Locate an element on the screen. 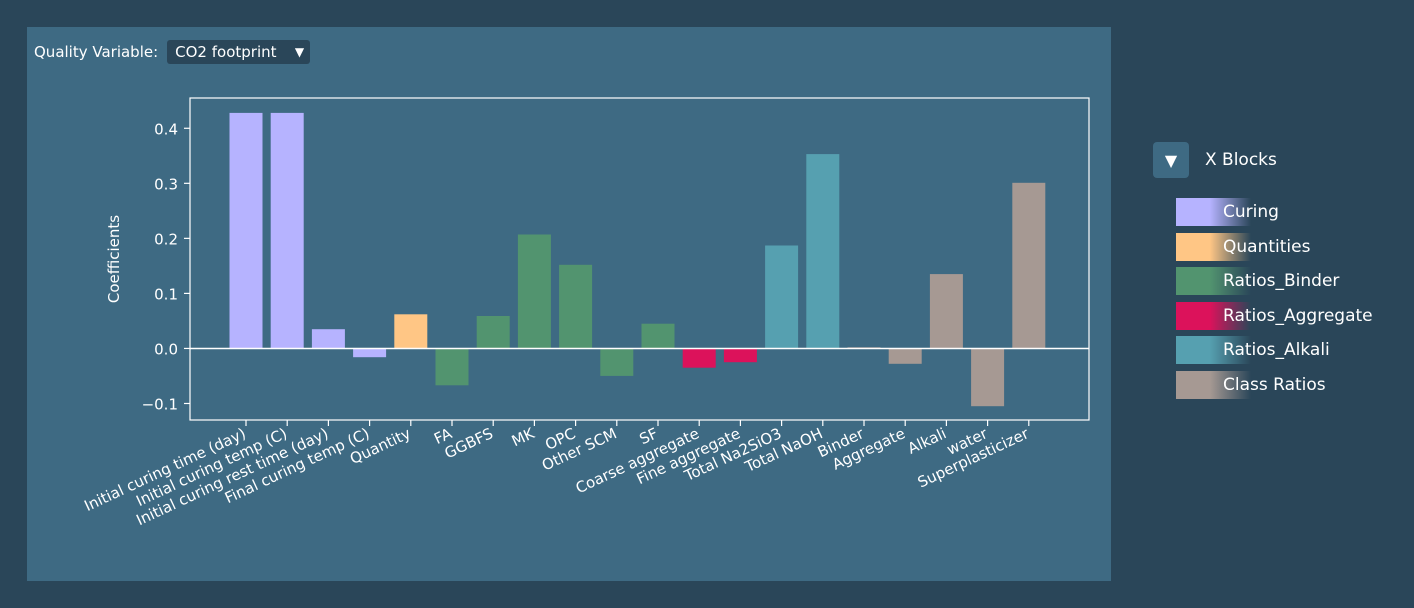  x-tick-label: Alkali is located at coordinates (927, 440).